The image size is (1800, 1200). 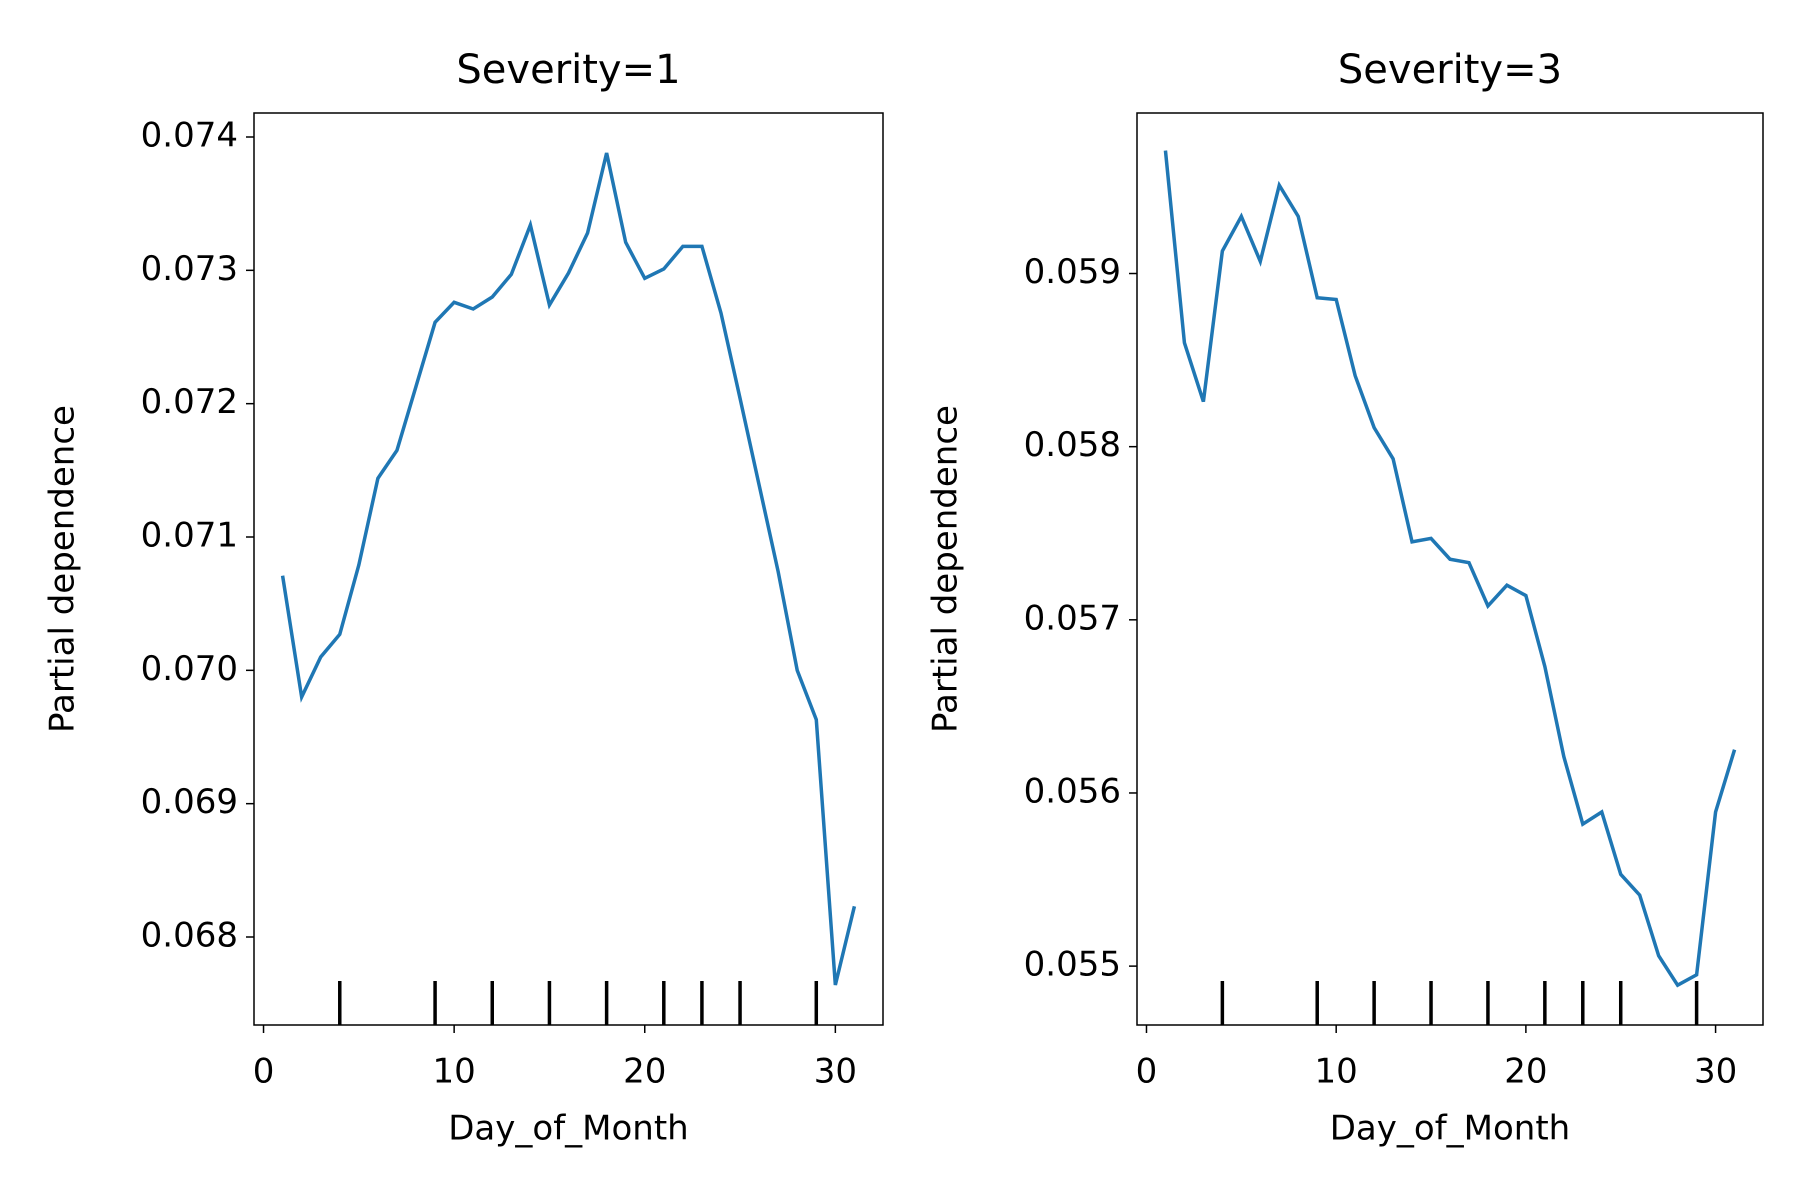 I want to click on y-tick-label: 0.058, so click(x=1072, y=445).